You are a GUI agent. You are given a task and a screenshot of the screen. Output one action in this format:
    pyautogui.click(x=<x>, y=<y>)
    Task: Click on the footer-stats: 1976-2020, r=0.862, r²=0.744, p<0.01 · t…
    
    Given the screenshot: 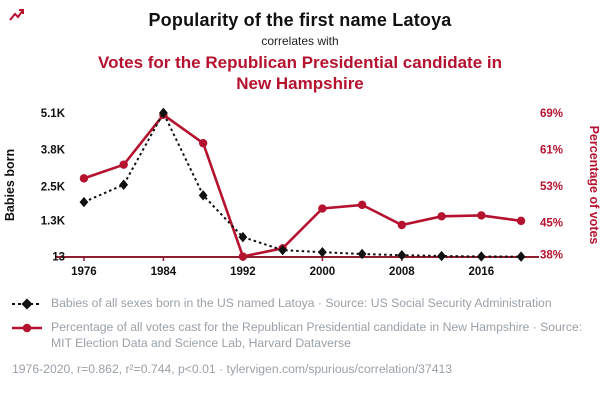 What is the action you would take?
    pyautogui.click(x=232, y=368)
    